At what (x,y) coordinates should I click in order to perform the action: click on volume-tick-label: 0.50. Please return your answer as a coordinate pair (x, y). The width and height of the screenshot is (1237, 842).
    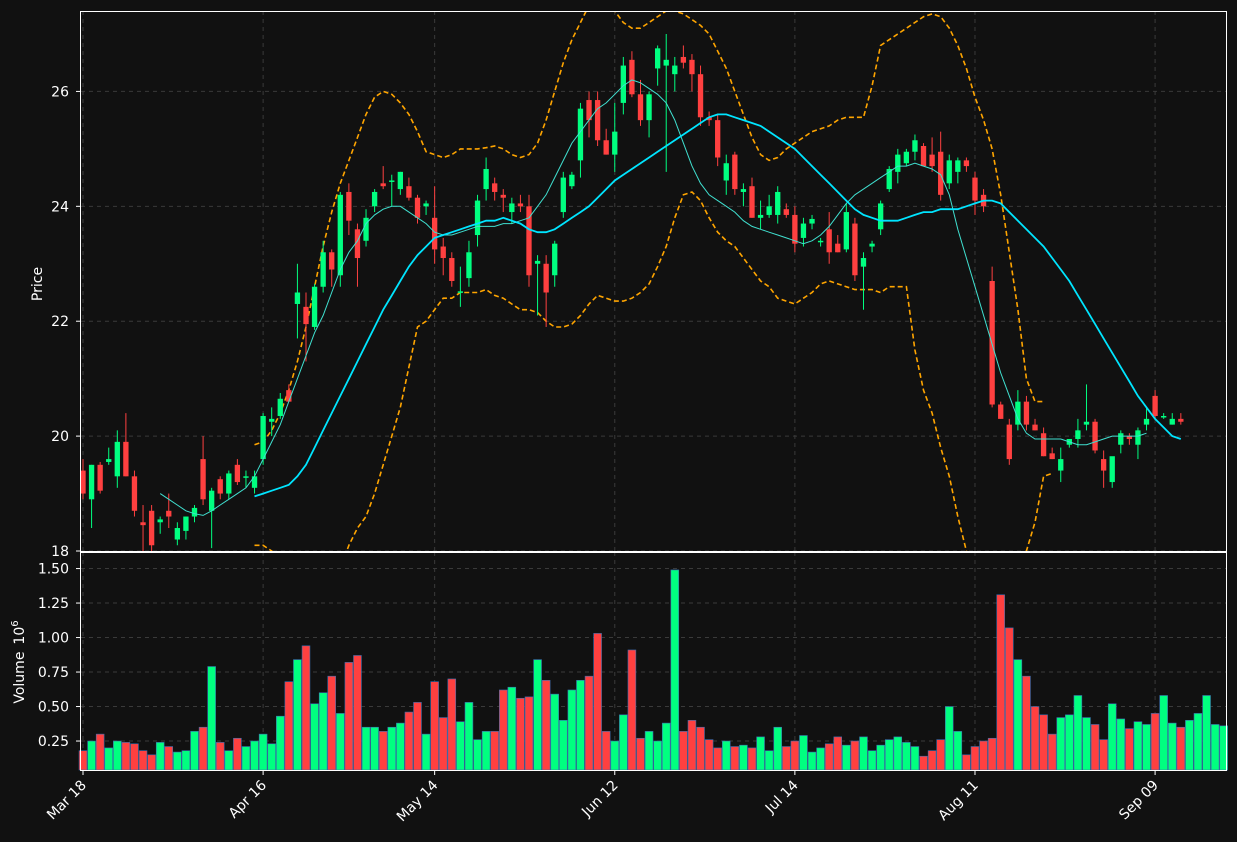
    Looking at the image, I should click on (53, 708).